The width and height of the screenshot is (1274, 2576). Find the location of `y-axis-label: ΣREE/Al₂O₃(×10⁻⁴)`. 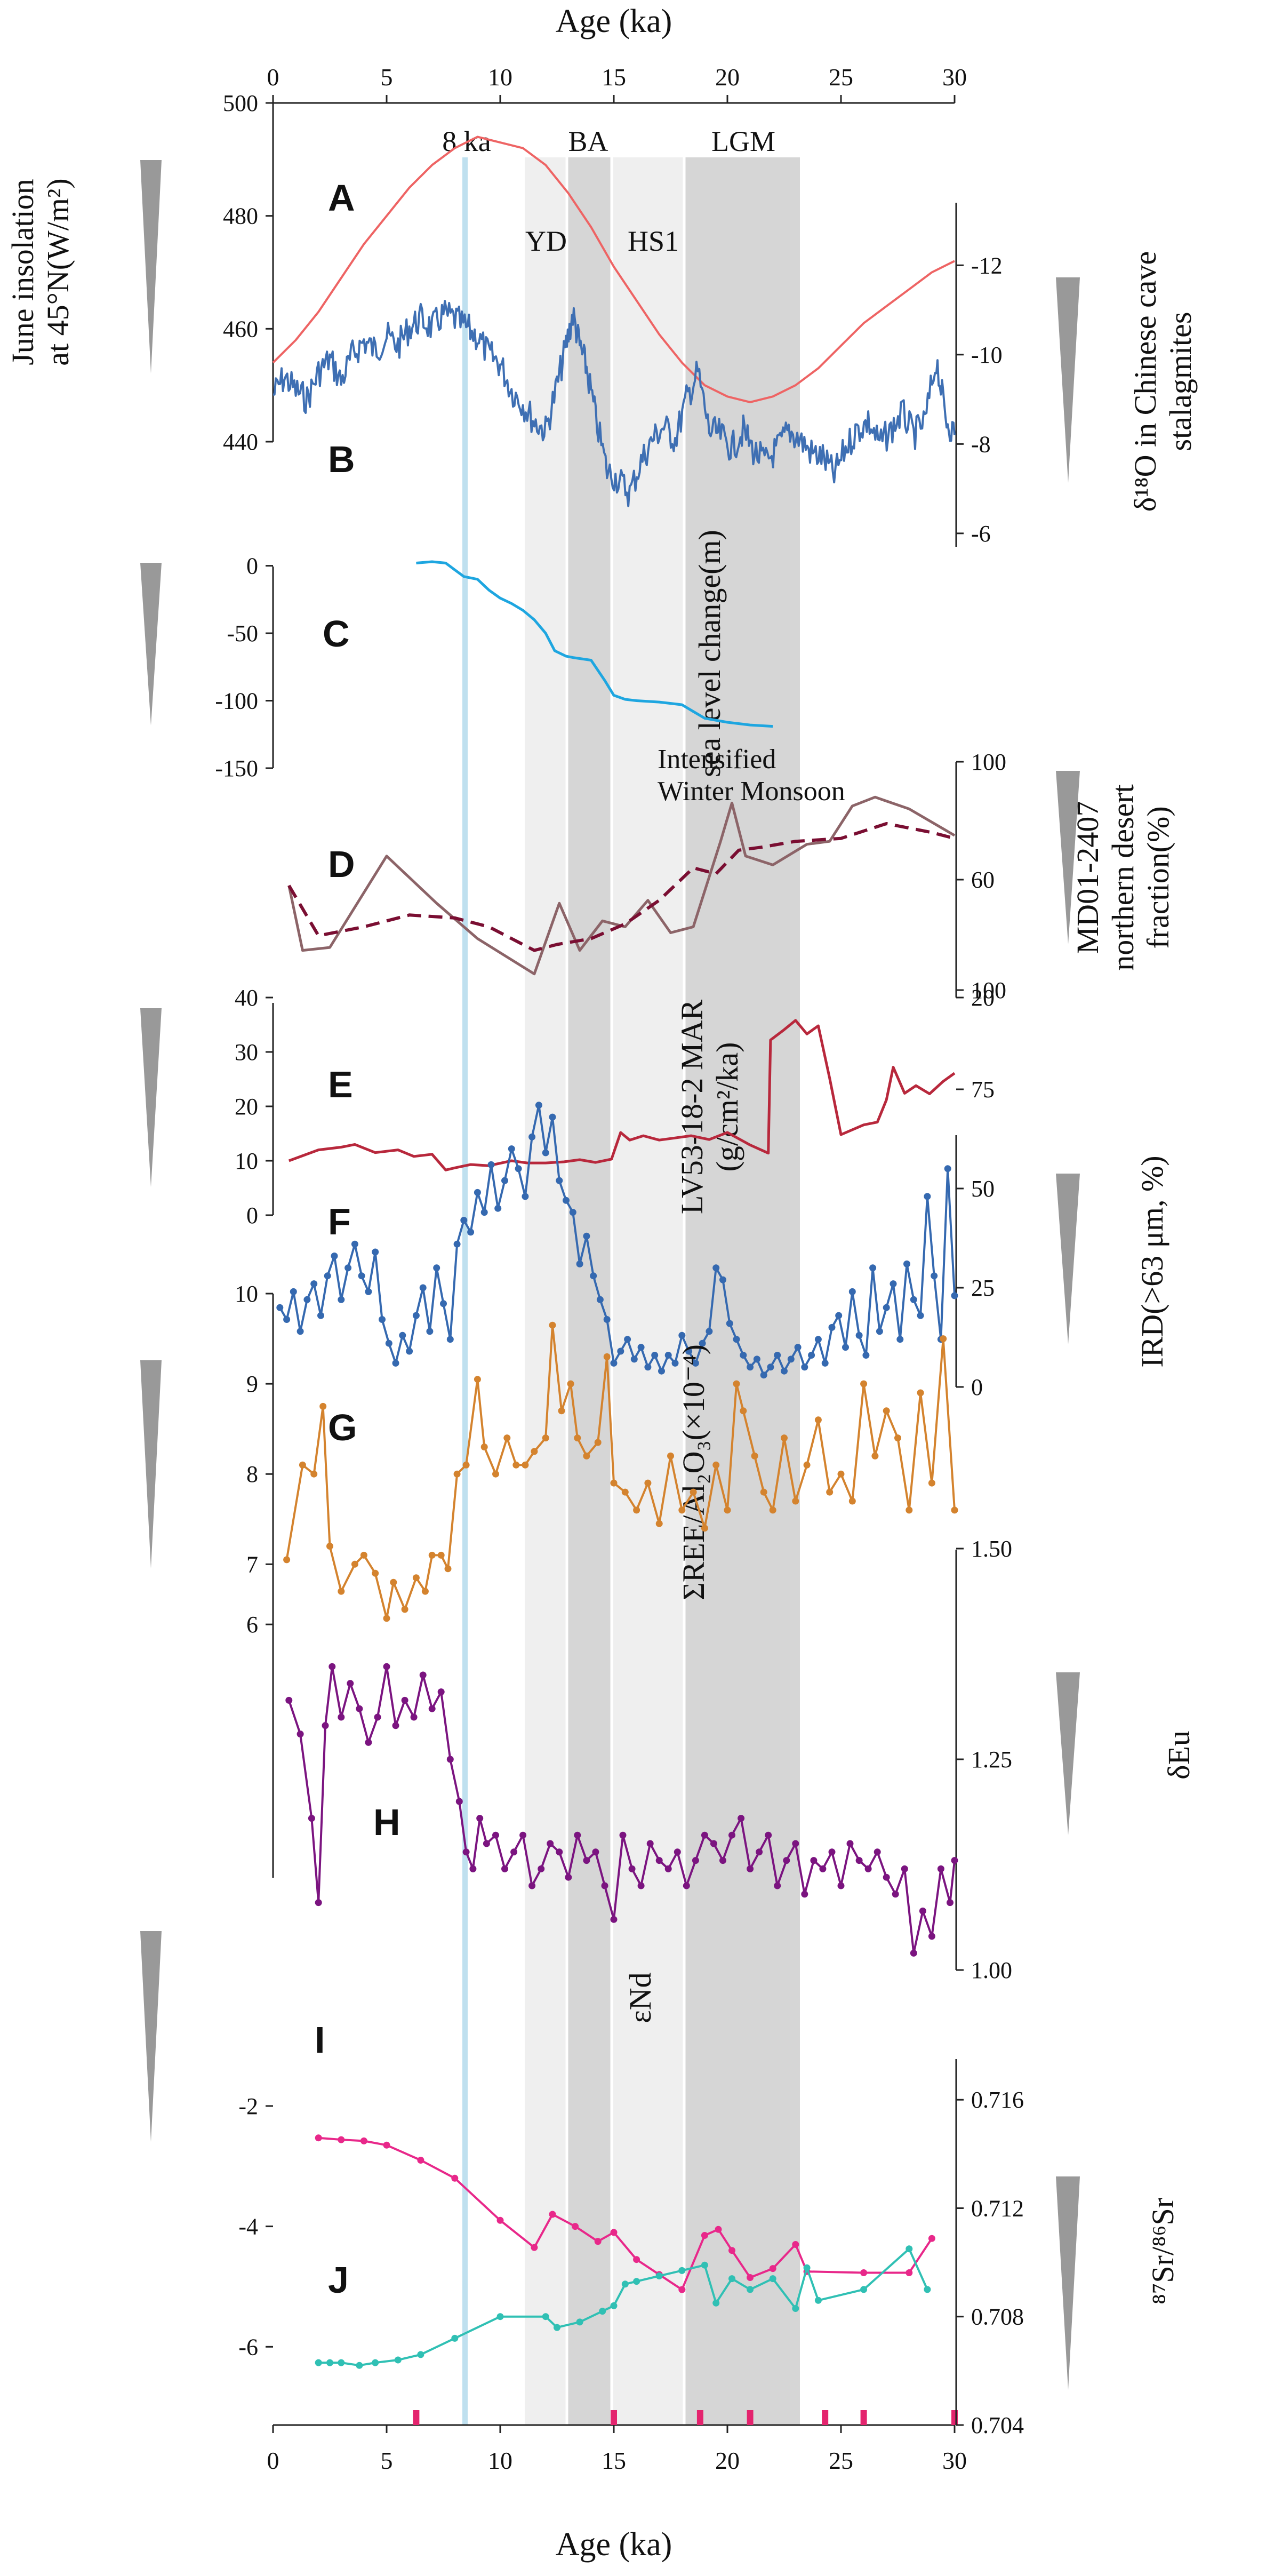

y-axis-label: ΣREE/Al₂O₃(×10⁻⁴) is located at coordinates (694, 1472).